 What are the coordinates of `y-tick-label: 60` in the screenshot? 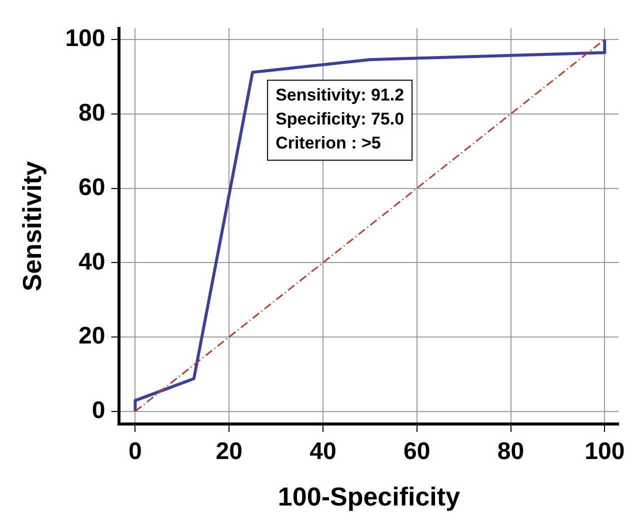 It's located at (92, 187).